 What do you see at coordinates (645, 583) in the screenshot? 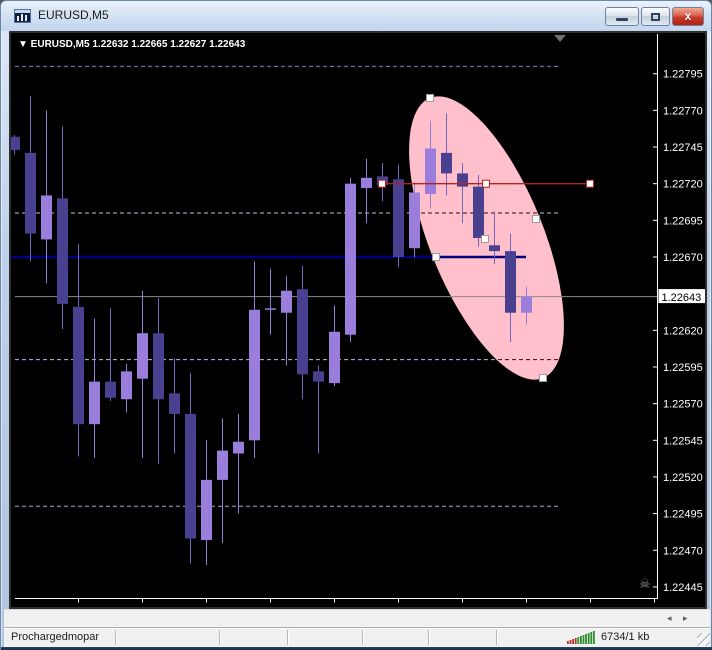
I see `skull-icon: ☠` at bounding box center [645, 583].